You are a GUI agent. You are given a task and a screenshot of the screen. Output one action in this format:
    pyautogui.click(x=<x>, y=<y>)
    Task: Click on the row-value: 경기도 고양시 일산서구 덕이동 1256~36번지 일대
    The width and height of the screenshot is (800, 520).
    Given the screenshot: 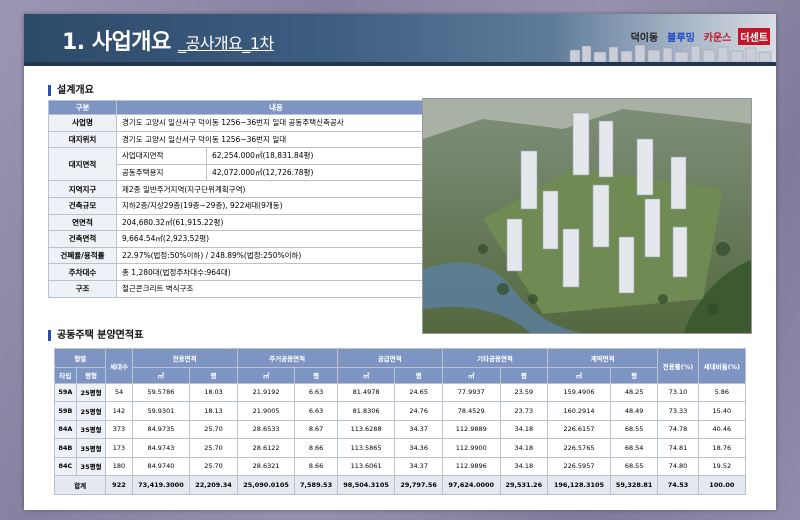 What is the action you would take?
    pyautogui.click(x=276, y=139)
    